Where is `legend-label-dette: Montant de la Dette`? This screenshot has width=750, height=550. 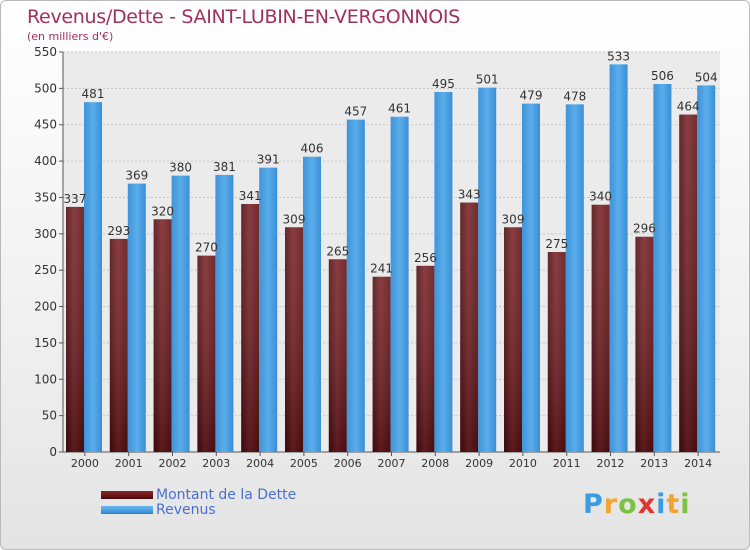
legend-label-dette: Montant de la Dette is located at coordinates (226, 495).